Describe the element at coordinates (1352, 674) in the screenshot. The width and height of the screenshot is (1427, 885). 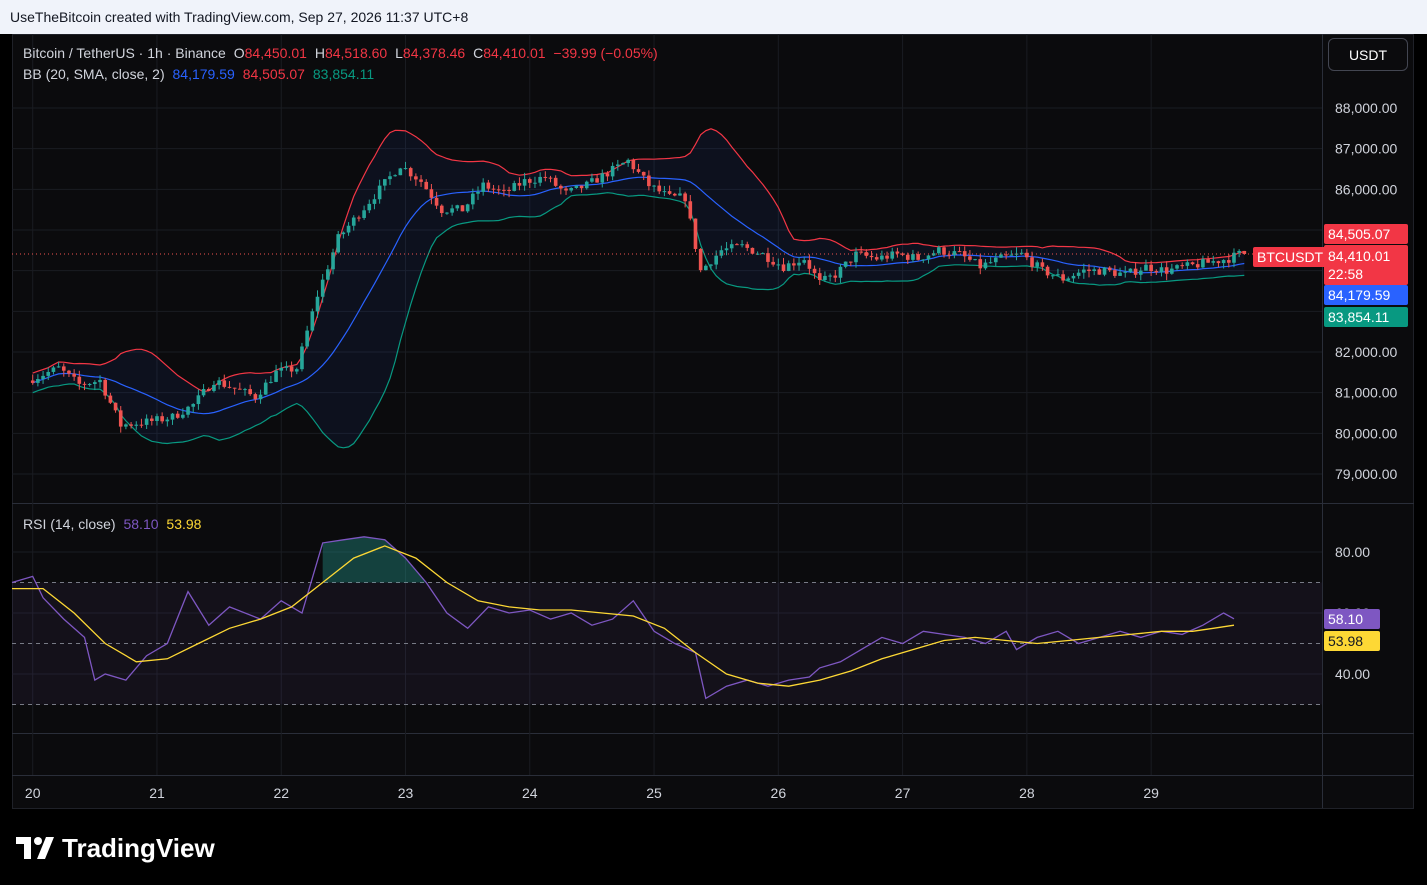
I see `rsi-tick-label: 40.00` at that location.